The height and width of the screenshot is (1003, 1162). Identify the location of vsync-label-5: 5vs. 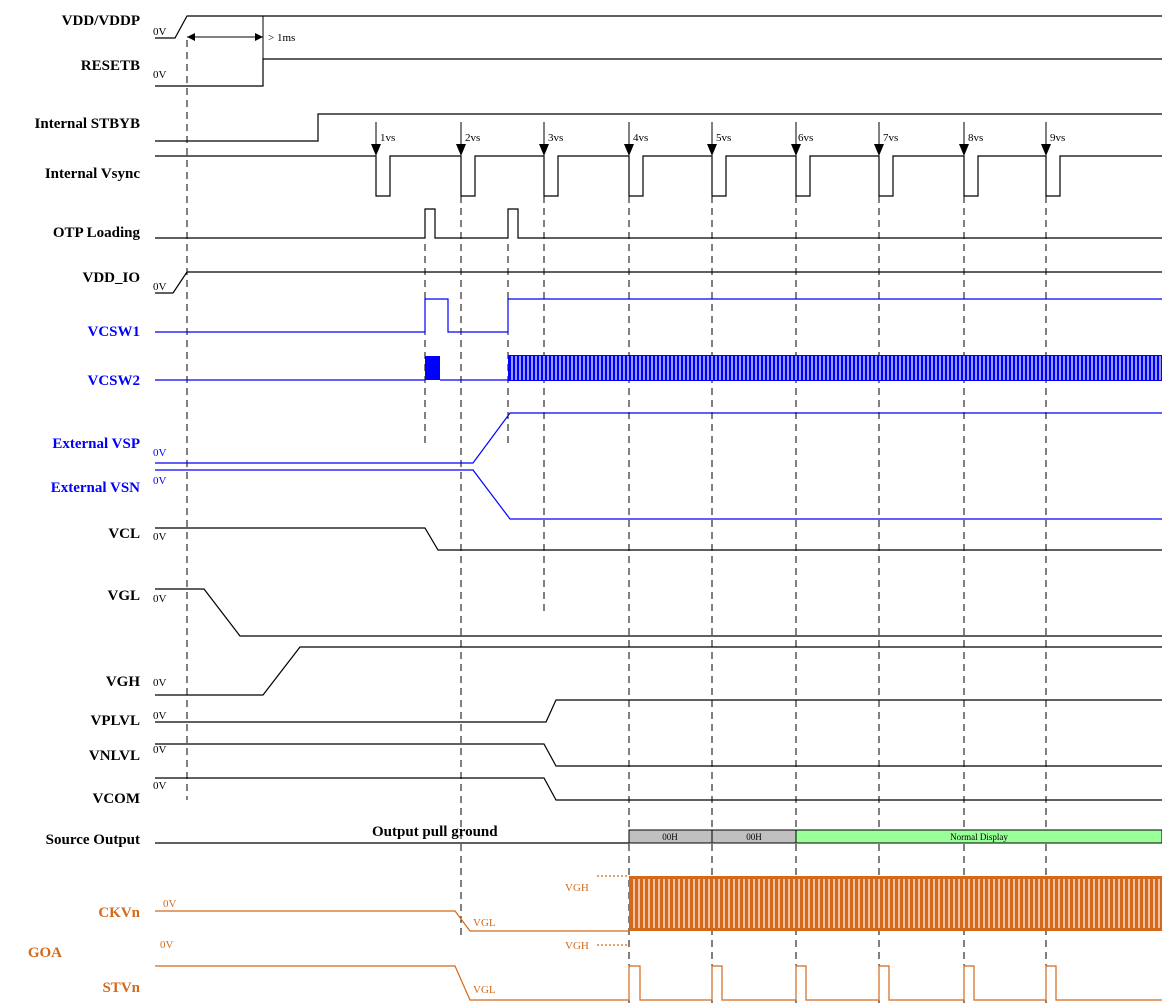
(723, 138).